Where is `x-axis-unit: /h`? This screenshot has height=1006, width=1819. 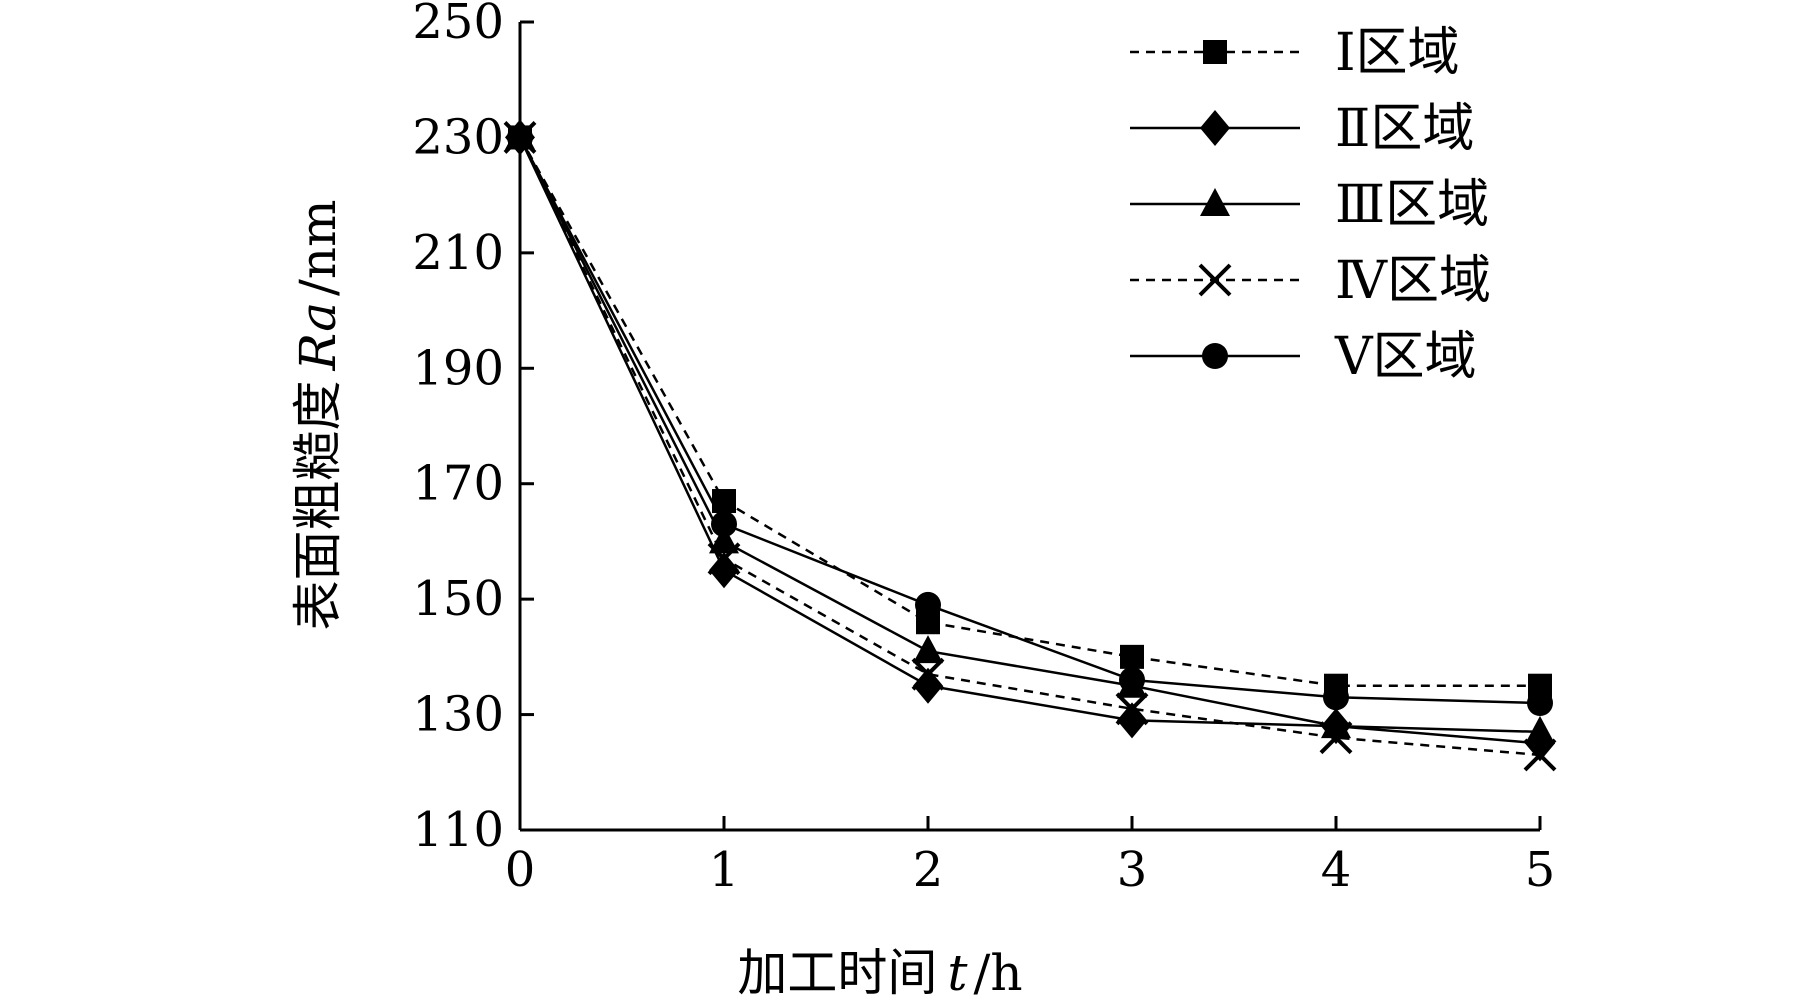
x-axis-unit: /h is located at coordinates (998, 973).